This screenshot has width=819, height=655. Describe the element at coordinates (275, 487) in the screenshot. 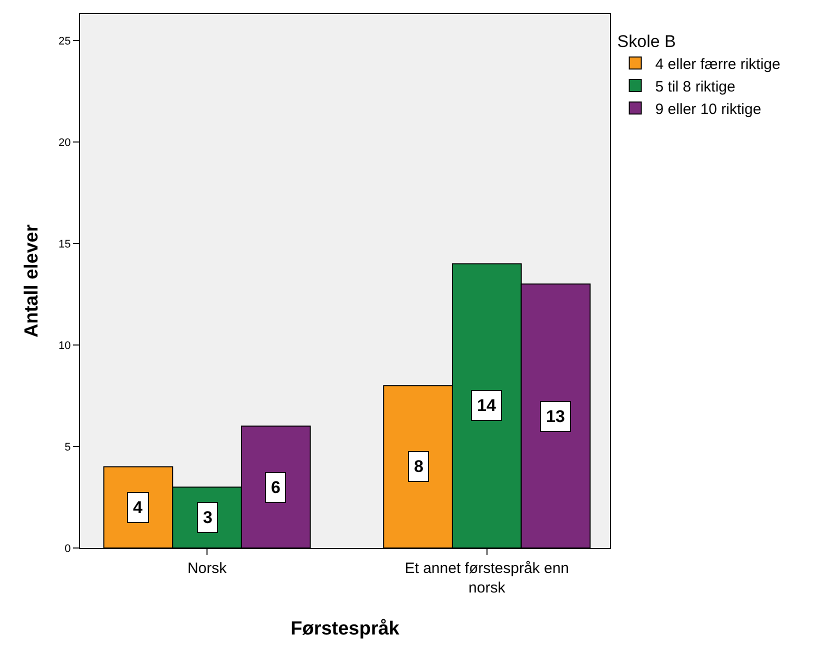

I see `data-label: 6` at that location.